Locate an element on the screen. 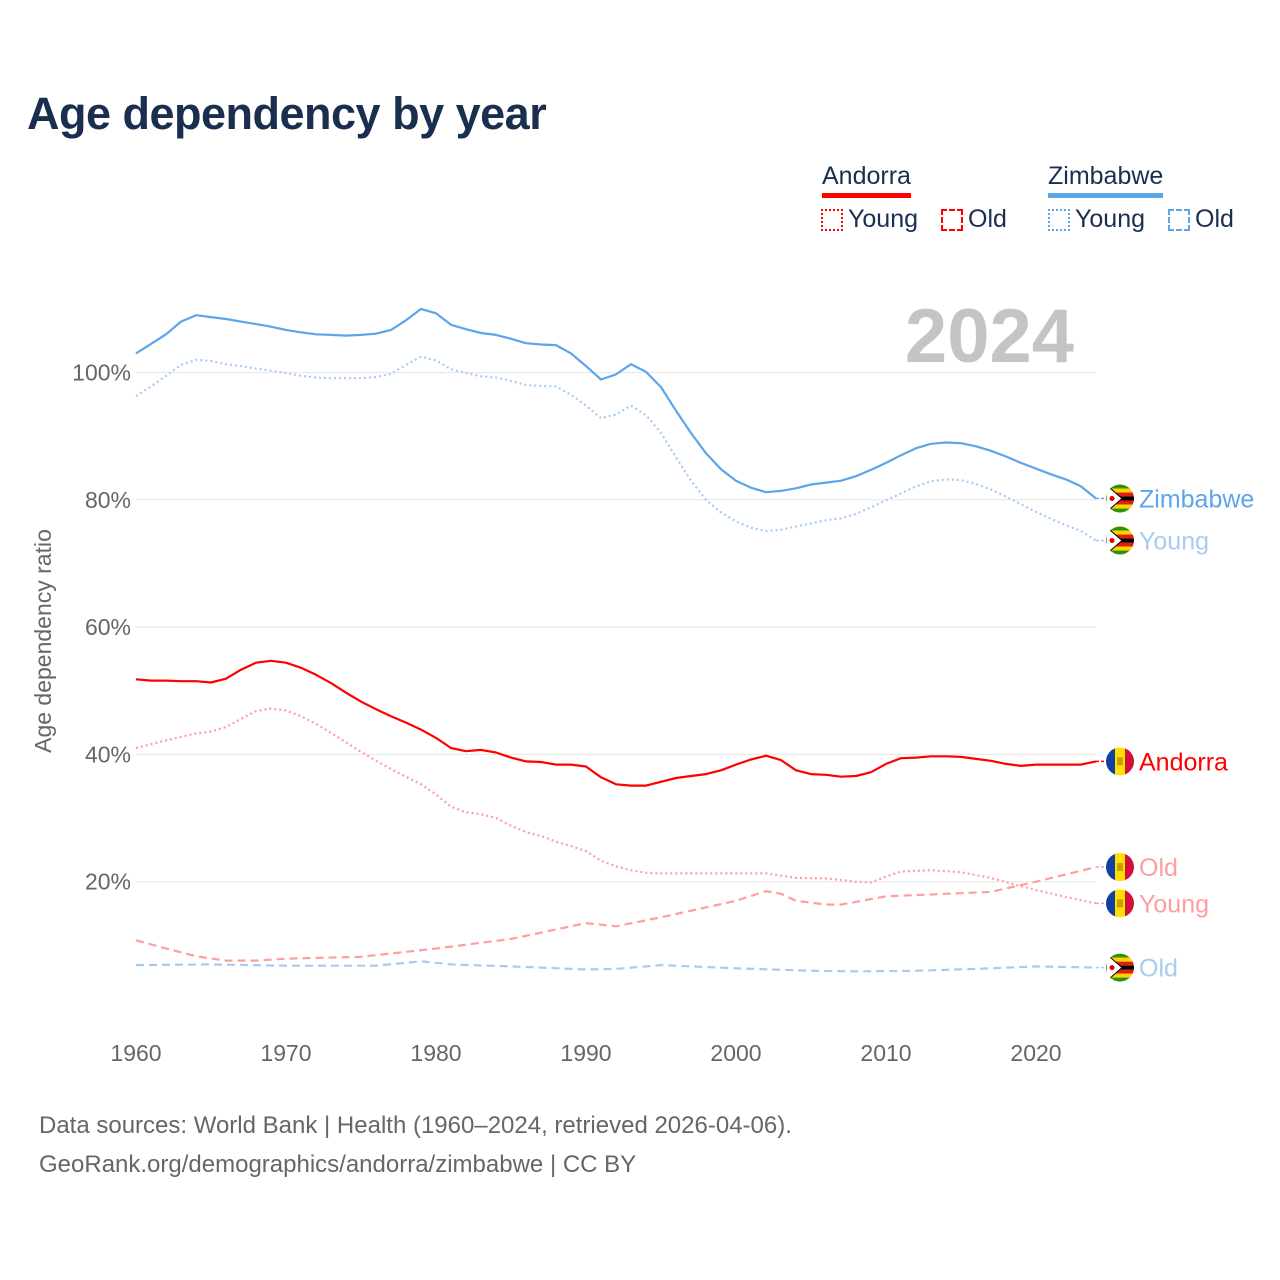  legend-zimbabwe: Zimbabwe is located at coordinates (1106, 180).